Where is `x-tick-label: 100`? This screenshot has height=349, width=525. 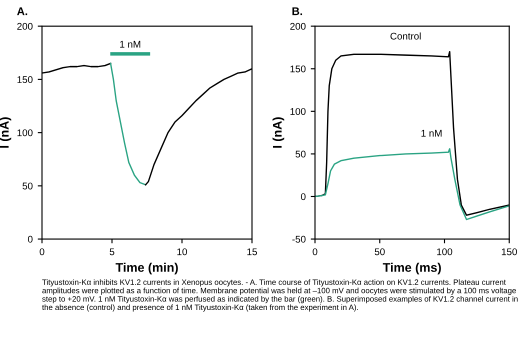 x-tick-label: 100 is located at coordinates (444, 252).